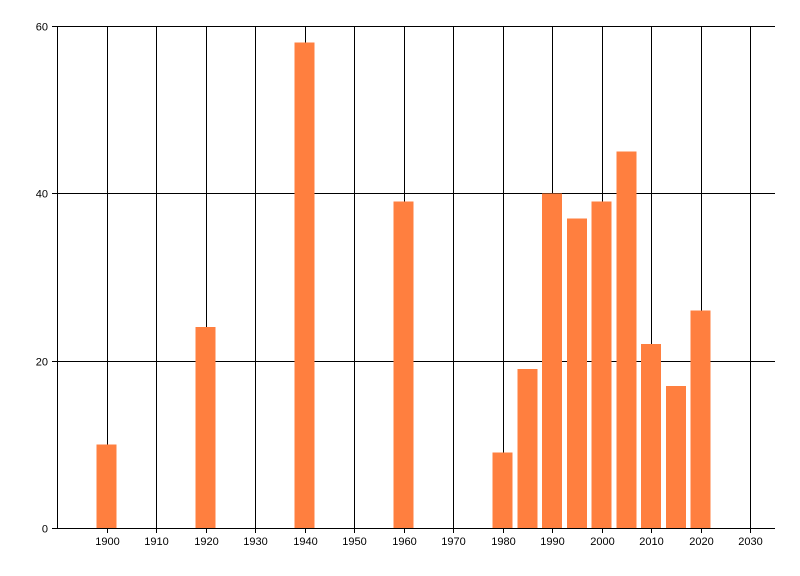 The width and height of the screenshot is (800, 576). I want to click on y-tick-label: 60, so click(42, 28).